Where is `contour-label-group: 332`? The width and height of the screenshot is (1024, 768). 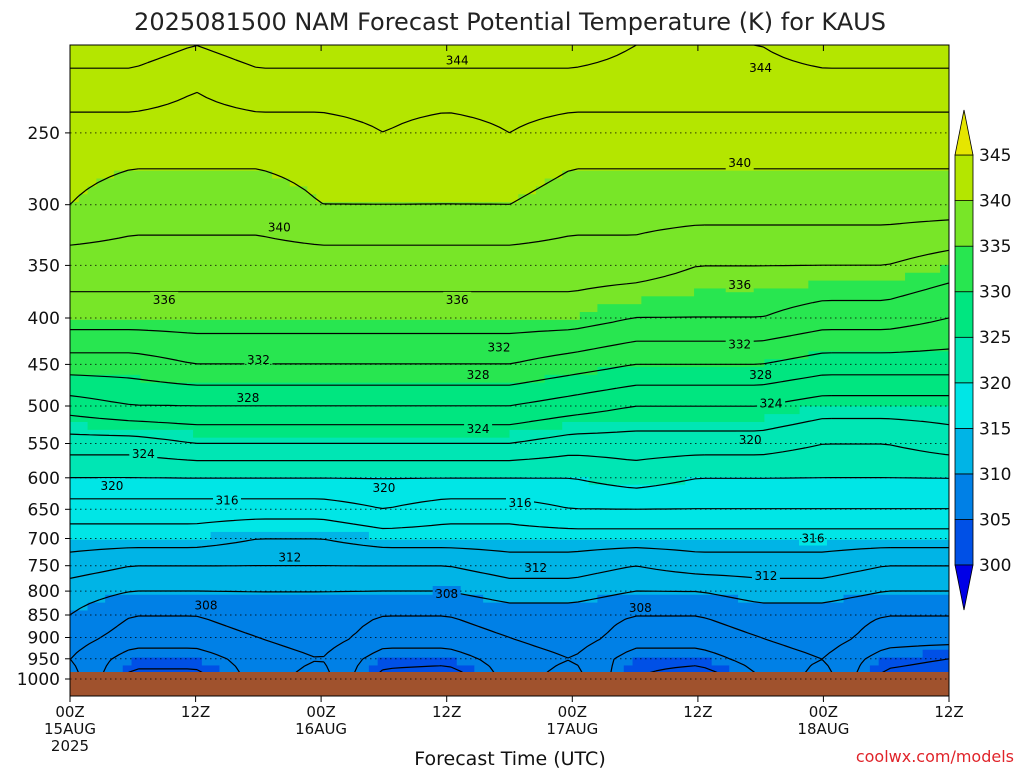 contour-label-group: 332 is located at coordinates (739, 344).